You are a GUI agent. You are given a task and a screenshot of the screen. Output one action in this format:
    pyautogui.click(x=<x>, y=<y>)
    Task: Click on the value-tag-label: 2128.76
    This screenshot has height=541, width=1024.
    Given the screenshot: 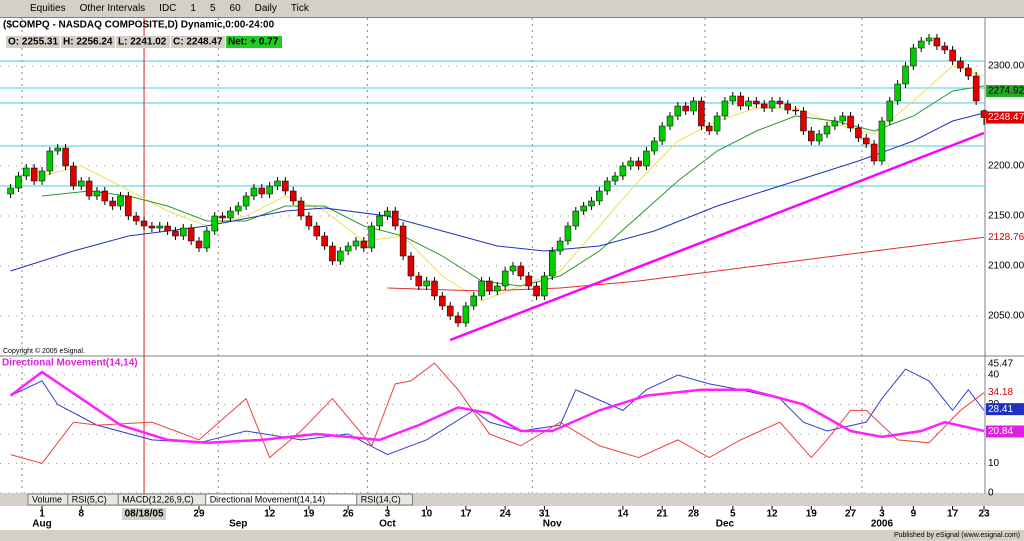 What is the action you would take?
    pyautogui.click(x=1006, y=237)
    